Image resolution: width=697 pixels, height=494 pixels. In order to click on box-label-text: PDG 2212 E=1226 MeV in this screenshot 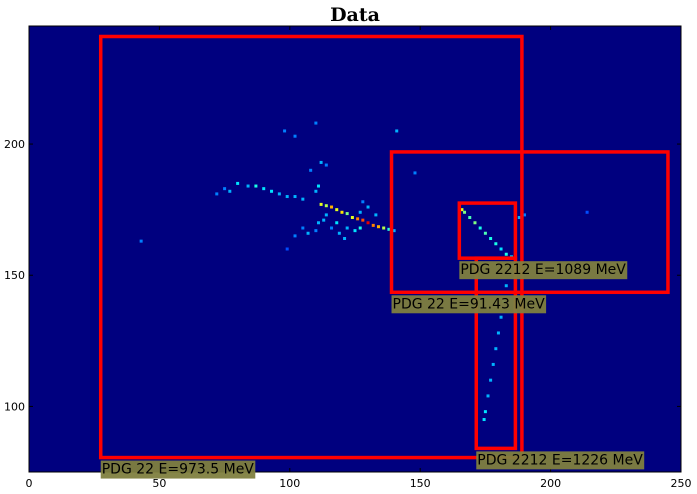, I will do `click(560, 460)`.